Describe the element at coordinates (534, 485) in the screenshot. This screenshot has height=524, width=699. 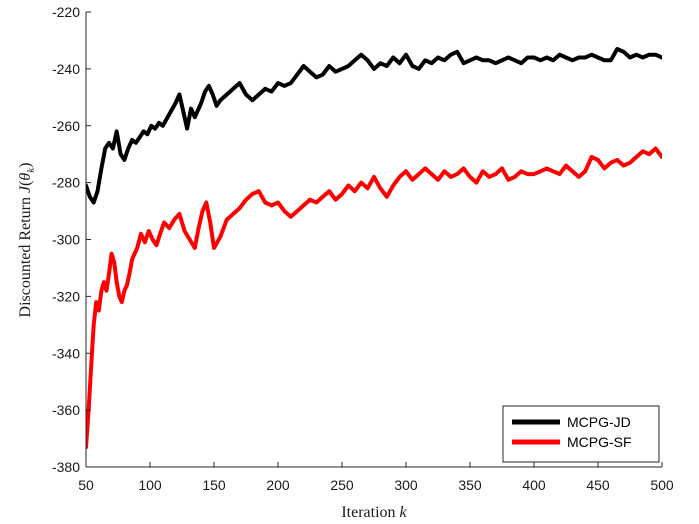
I see `x-tick-label: 400` at that location.